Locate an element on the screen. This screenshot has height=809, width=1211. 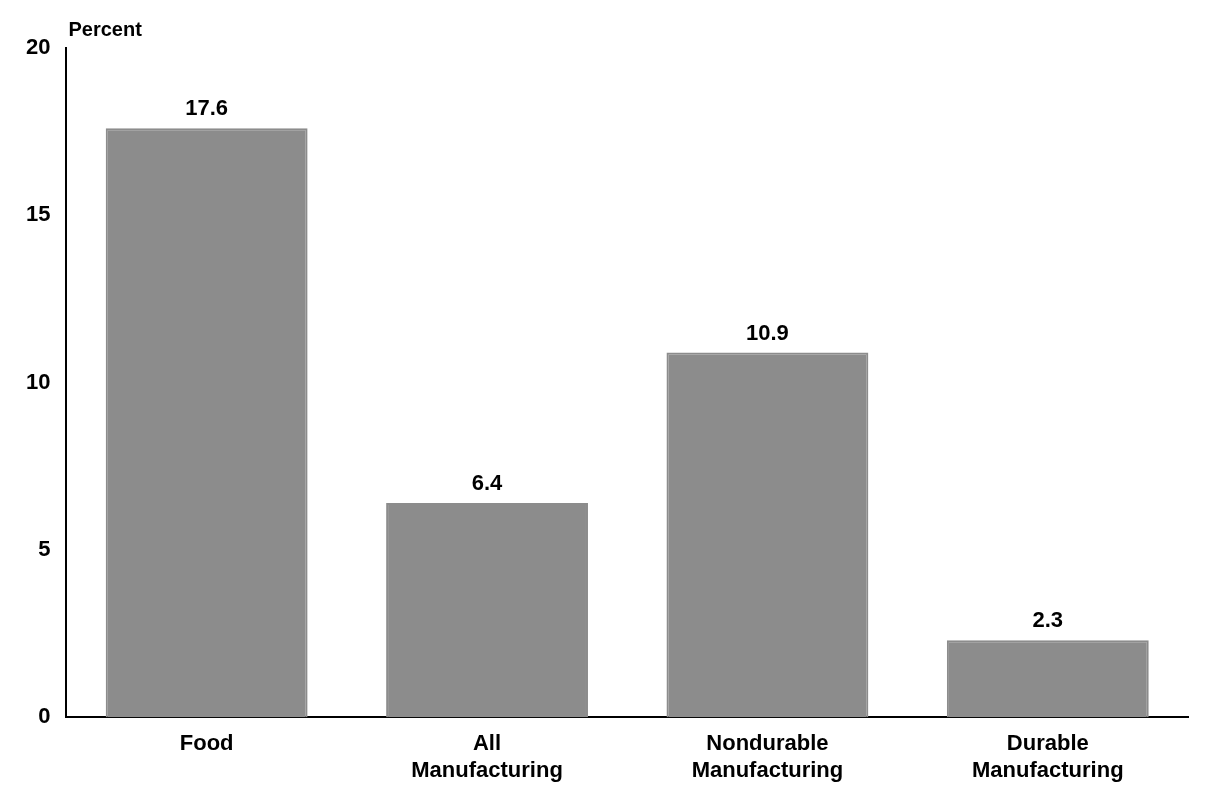
x-tick-label: All Manufacturing is located at coordinates (487, 756).